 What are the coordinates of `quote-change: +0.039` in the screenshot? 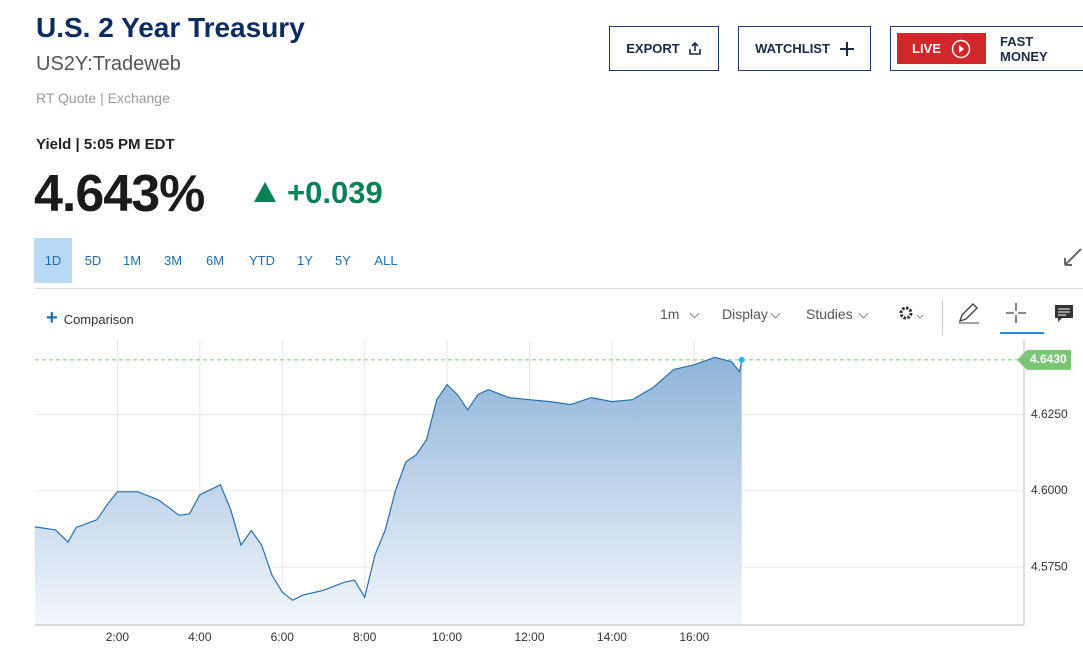 It's located at (335, 192).